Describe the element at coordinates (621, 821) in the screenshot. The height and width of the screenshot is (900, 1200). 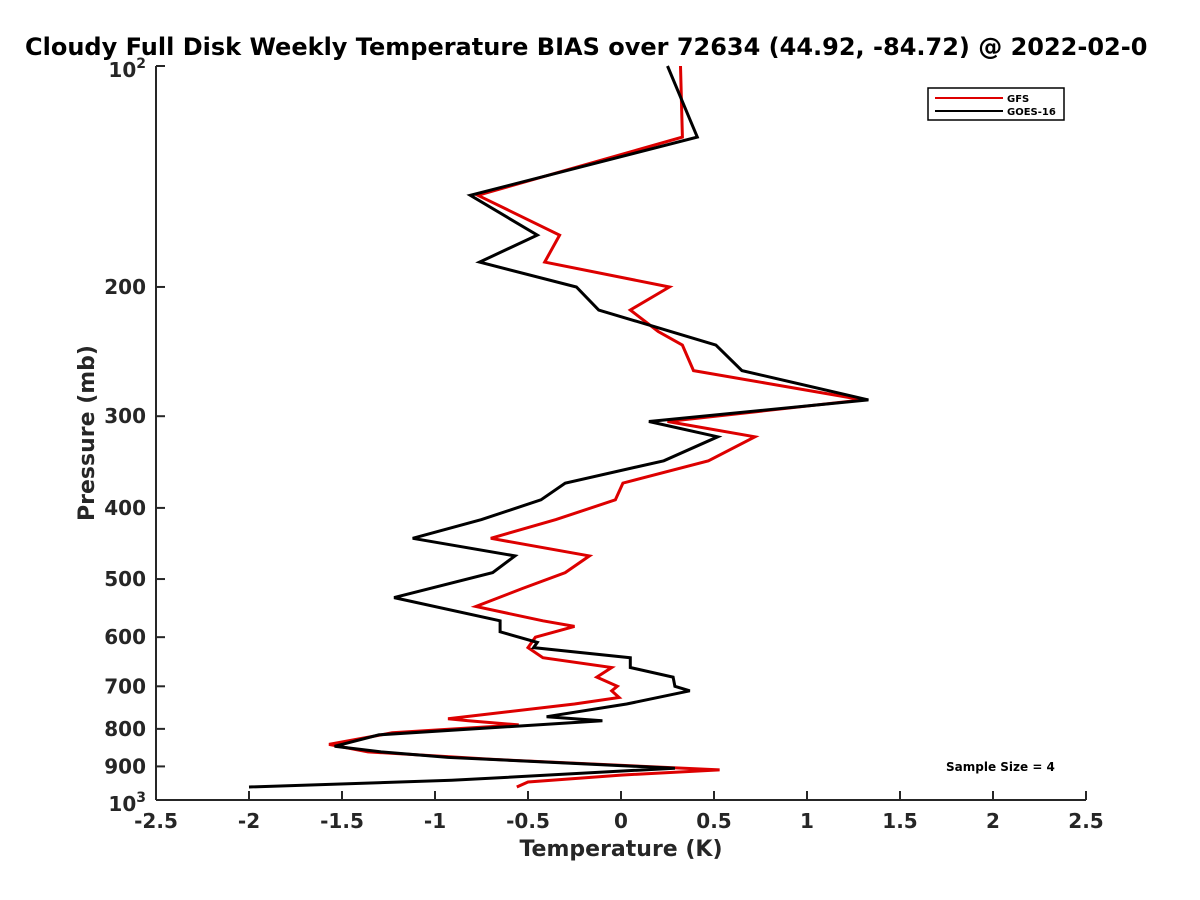
I see `x-tick-label: 0` at that location.